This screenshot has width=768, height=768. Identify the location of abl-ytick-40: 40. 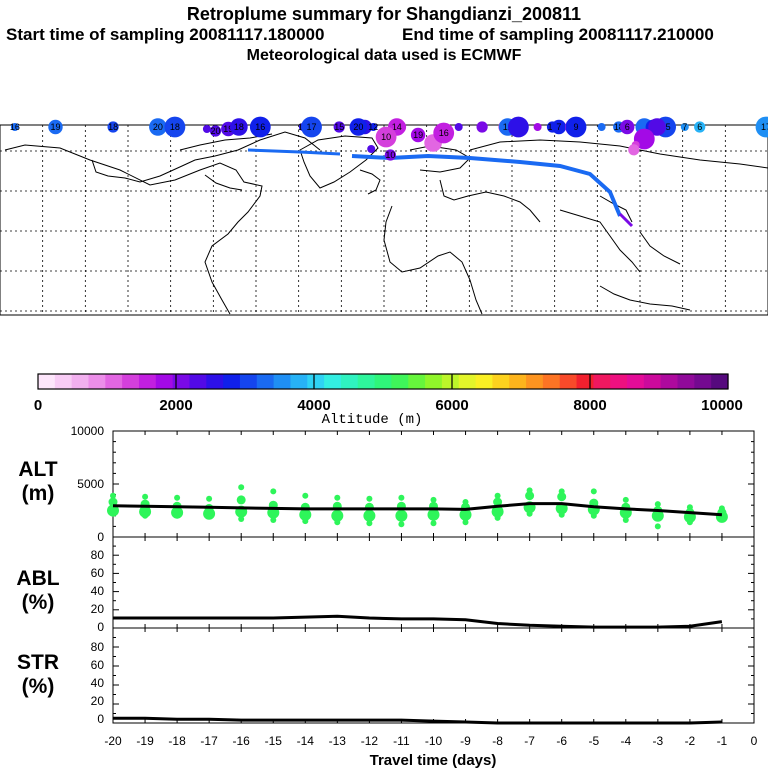
(98, 591).